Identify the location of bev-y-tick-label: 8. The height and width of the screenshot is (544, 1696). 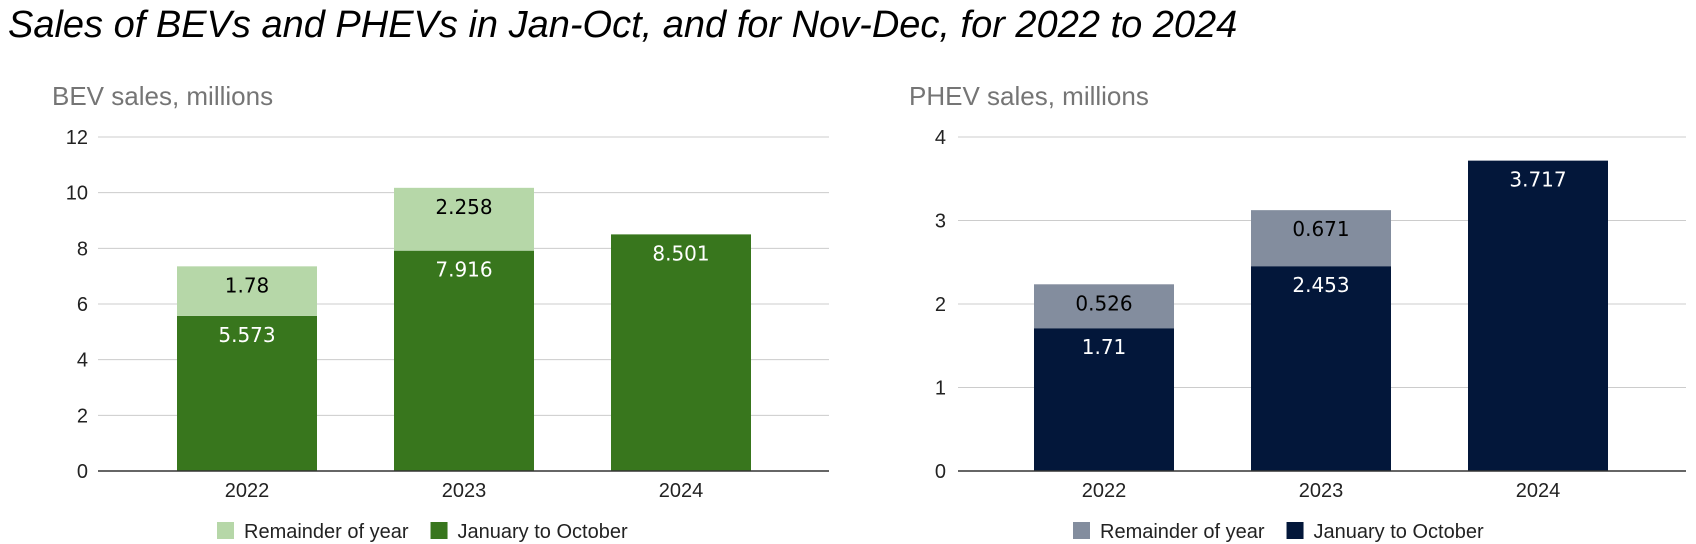
(82, 249).